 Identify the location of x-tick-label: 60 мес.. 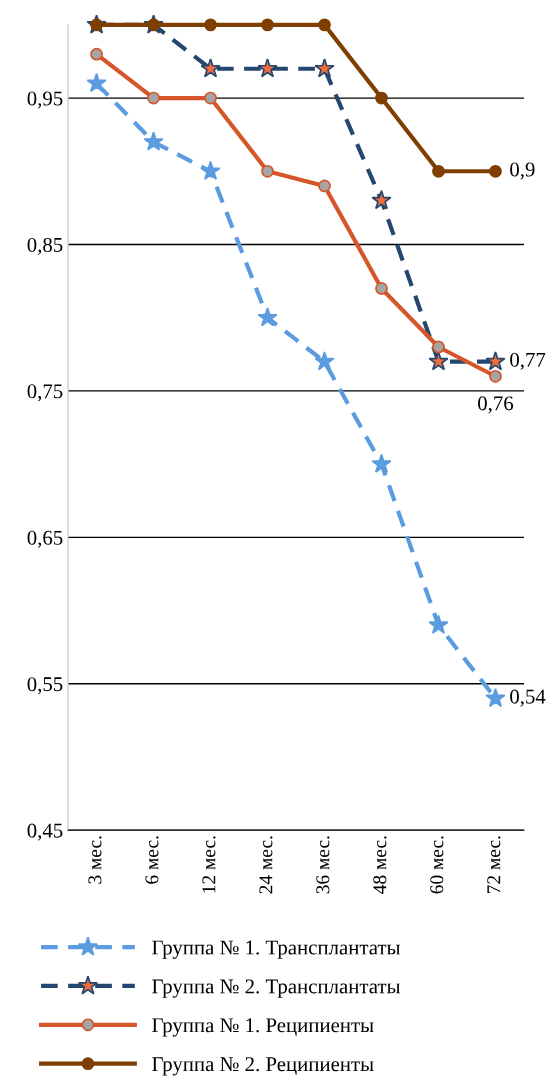
(437, 865).